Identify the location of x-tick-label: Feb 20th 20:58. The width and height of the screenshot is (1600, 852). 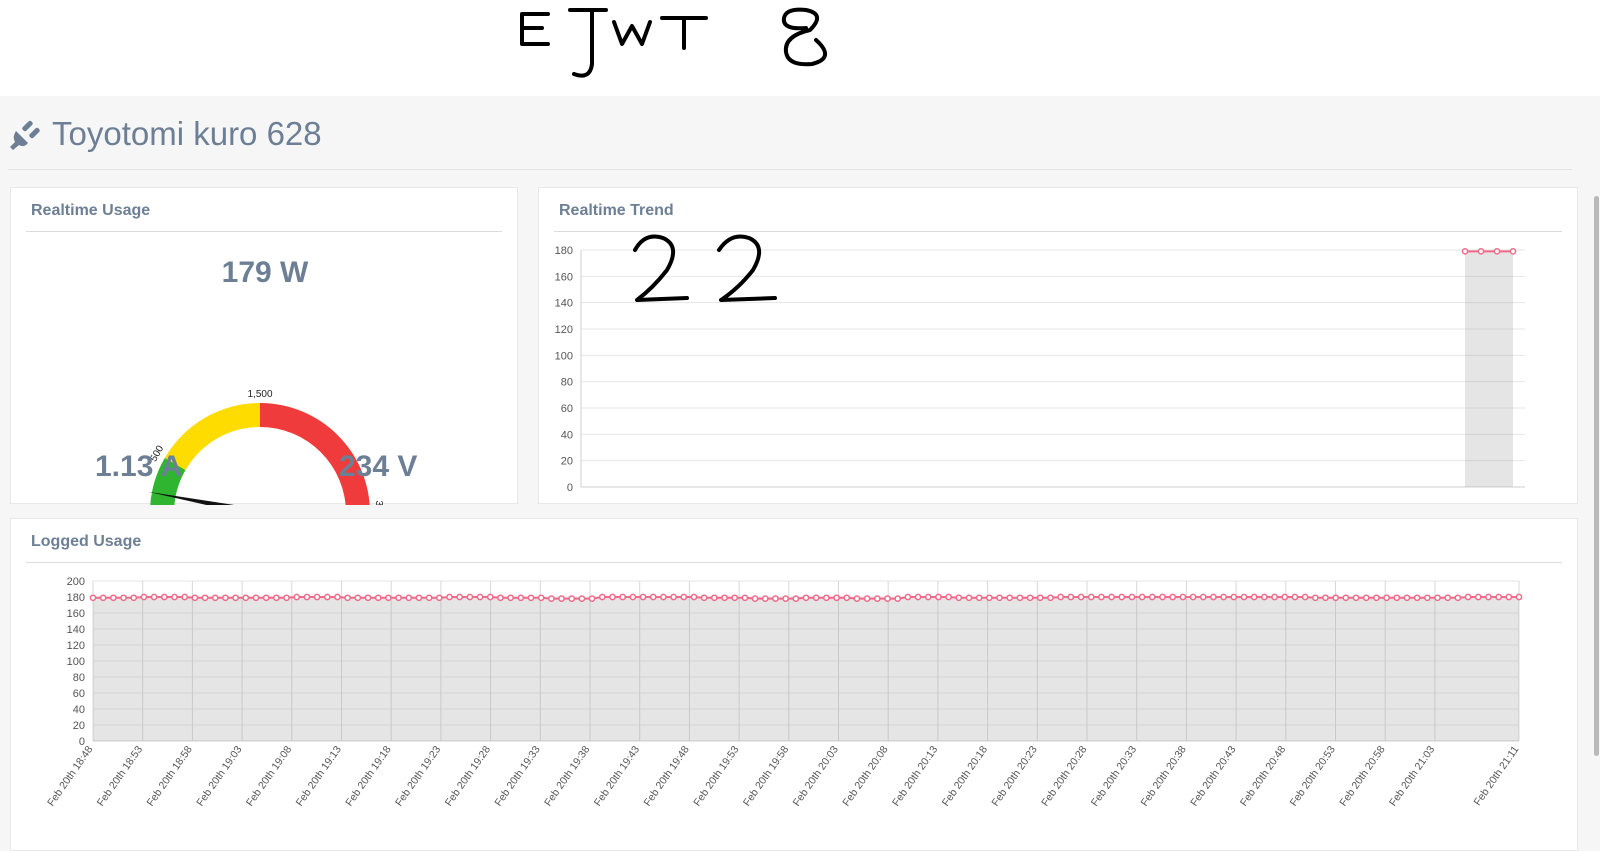
(1362, 776).